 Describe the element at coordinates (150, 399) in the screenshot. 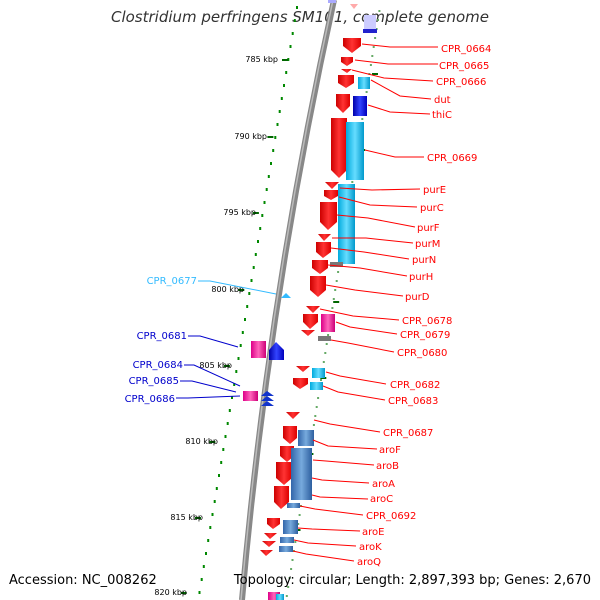

I see `gene-label: CPR_0686` at that location.